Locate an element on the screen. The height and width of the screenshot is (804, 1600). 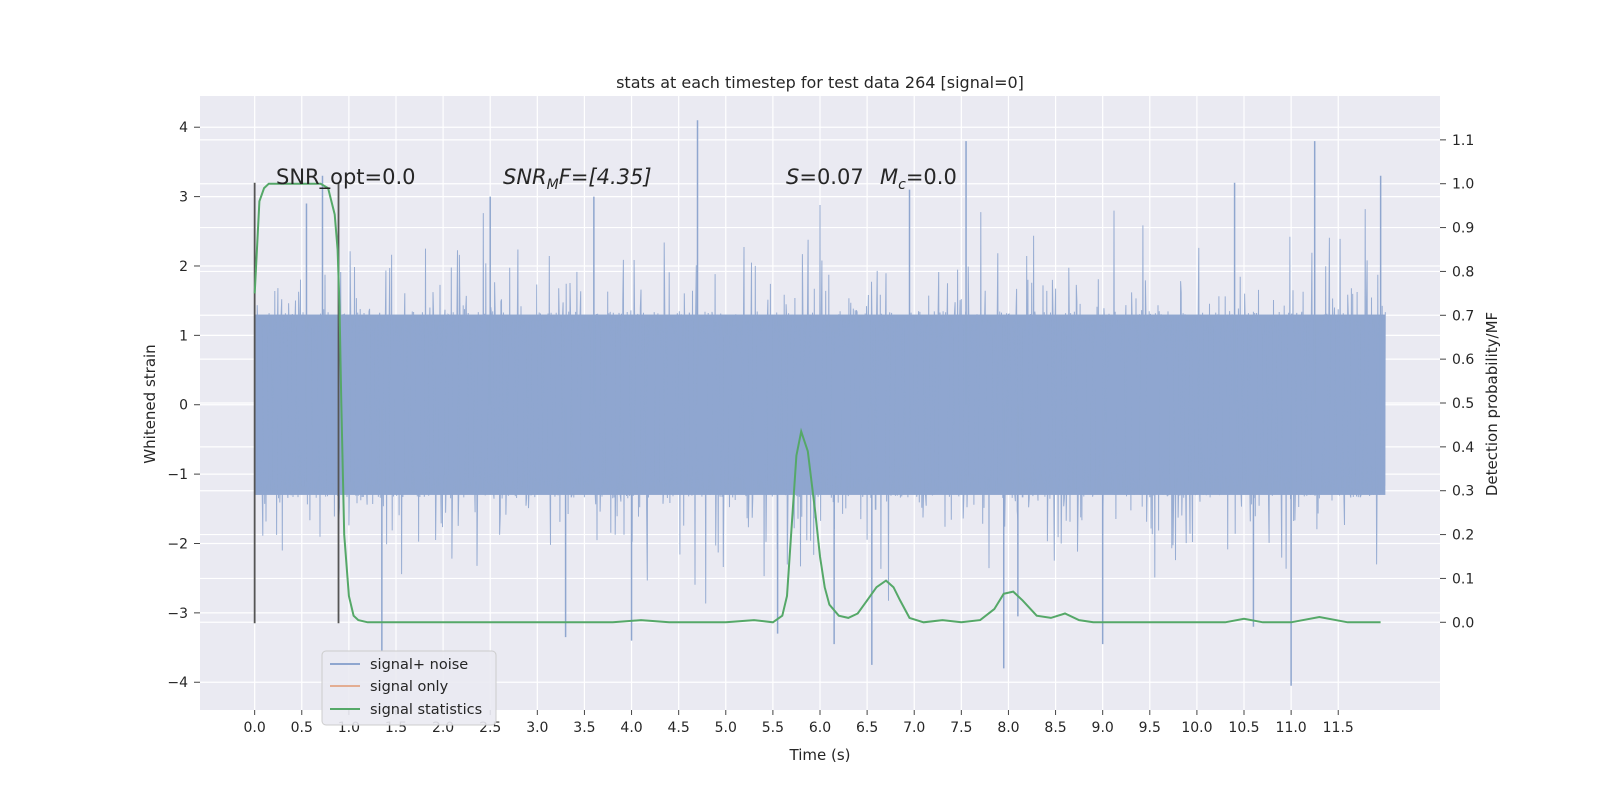
x-tick-label: 7.5 is located at coordinates (961, 728).